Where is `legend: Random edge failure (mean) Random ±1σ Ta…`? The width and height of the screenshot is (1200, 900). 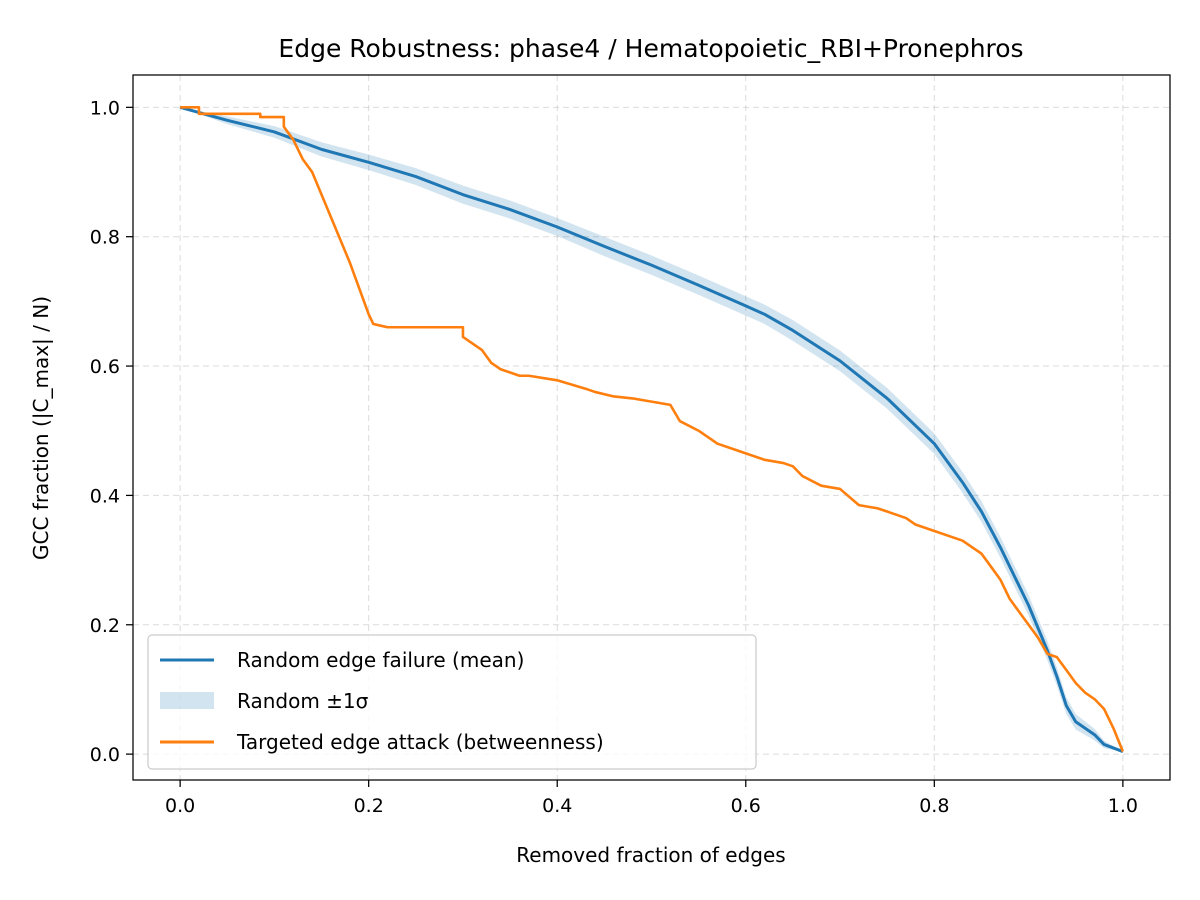
legend: Random edge failure (mean) Random ±1σ Ta… is located at coordinates (452, 702).